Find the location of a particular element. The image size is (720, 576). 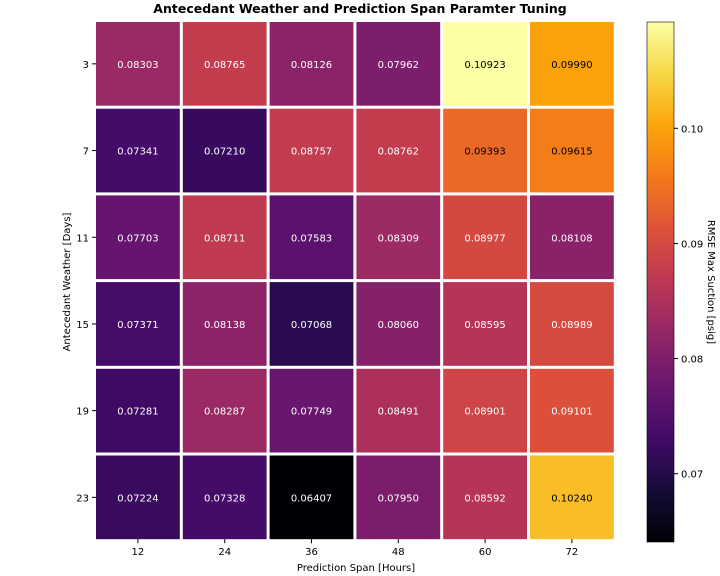

colorbar-tick-label: 0.09 is located at coordinates (692, 244).